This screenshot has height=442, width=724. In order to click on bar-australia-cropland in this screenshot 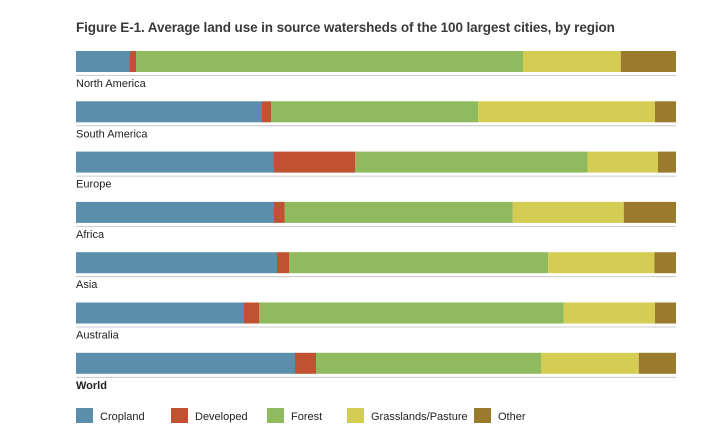, I will do `click(160, 313)`.